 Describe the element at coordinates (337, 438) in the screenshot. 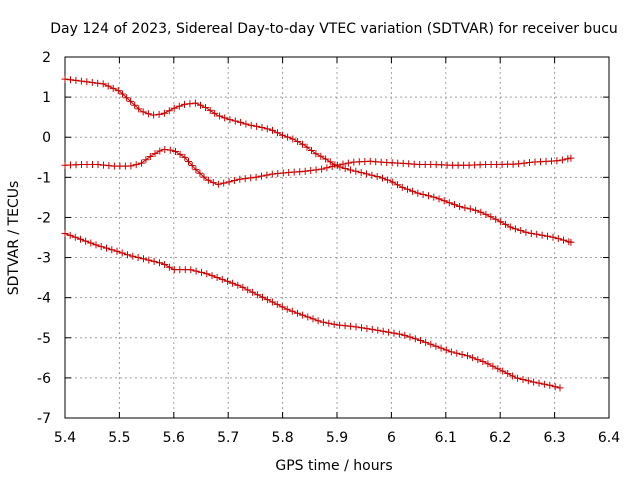

I see `x-tick-label: 5.9` at that location.